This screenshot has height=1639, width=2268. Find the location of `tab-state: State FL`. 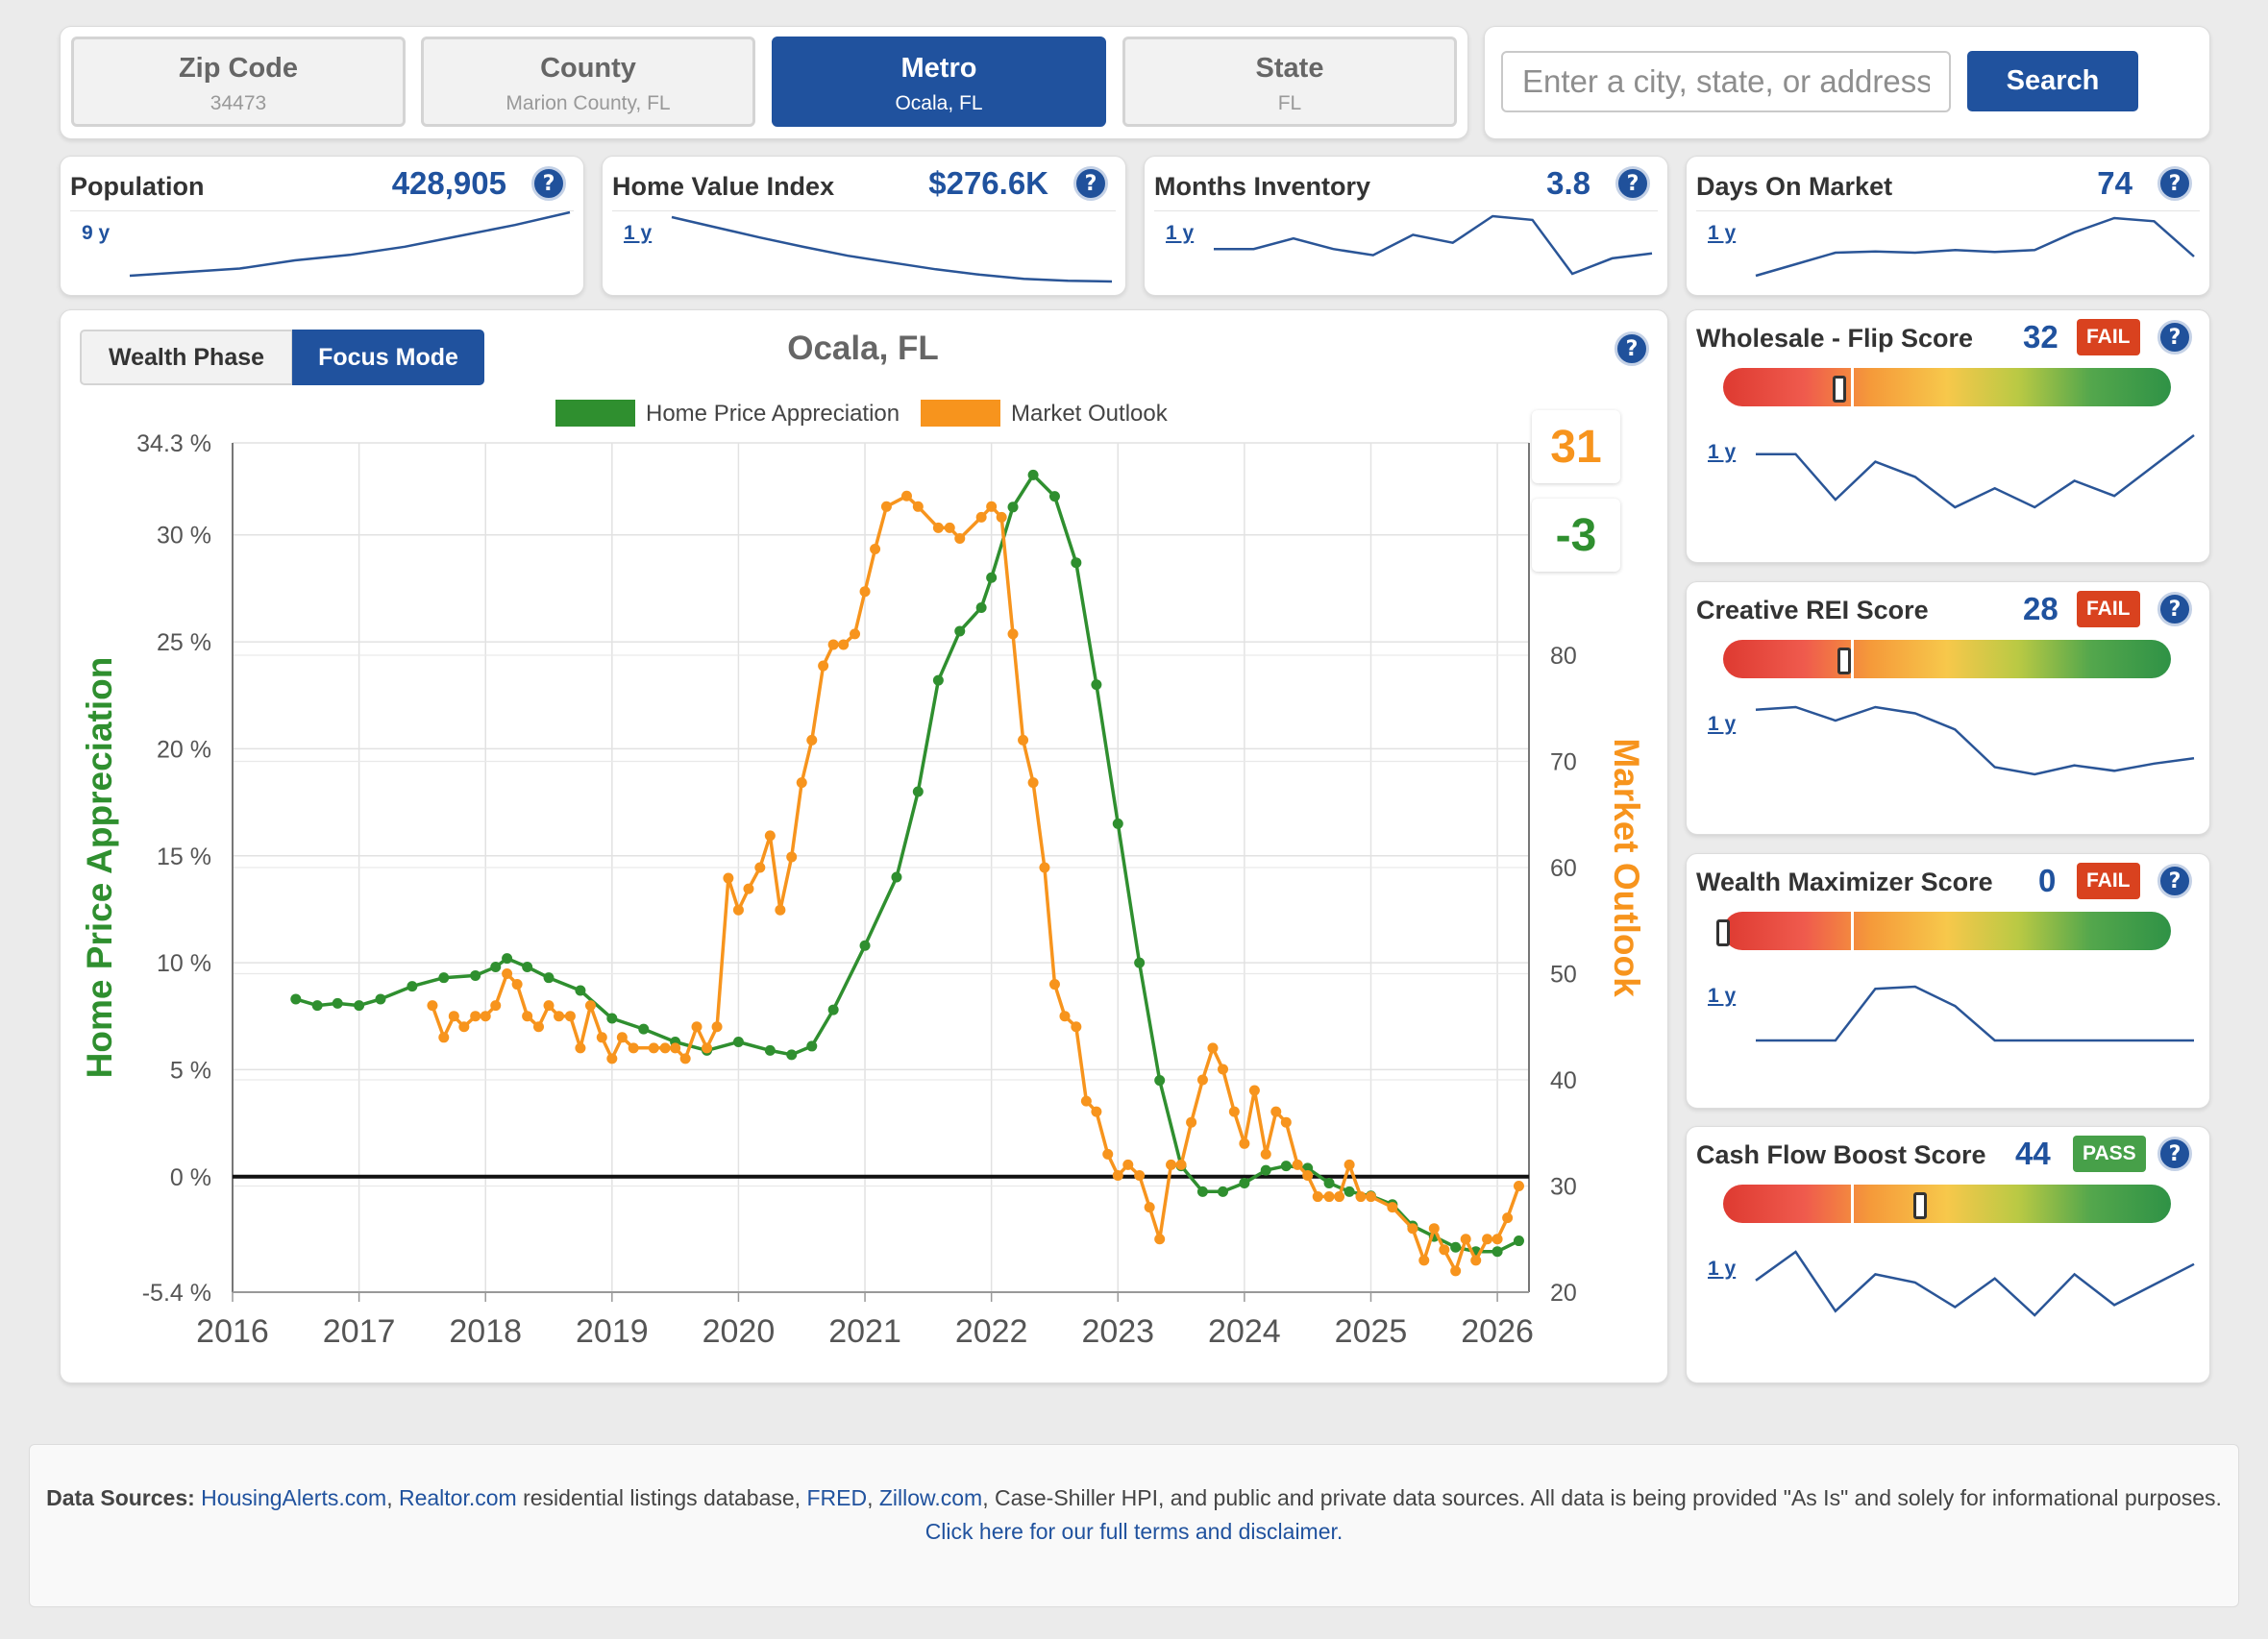

tab-state: State FL is located at coordinates (1289, 82).